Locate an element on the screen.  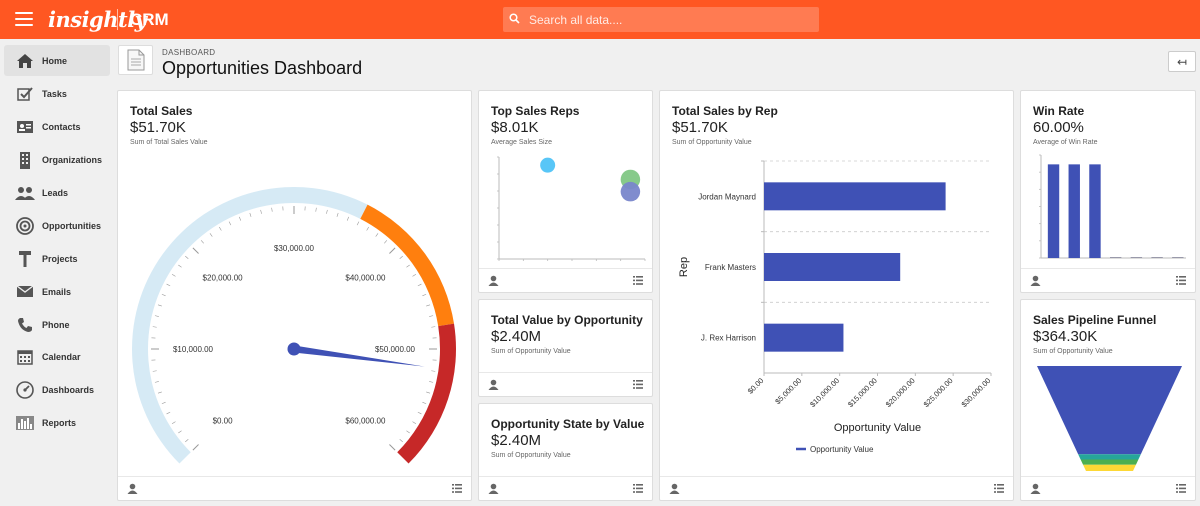
search-box is located at coordinates (661, 19).